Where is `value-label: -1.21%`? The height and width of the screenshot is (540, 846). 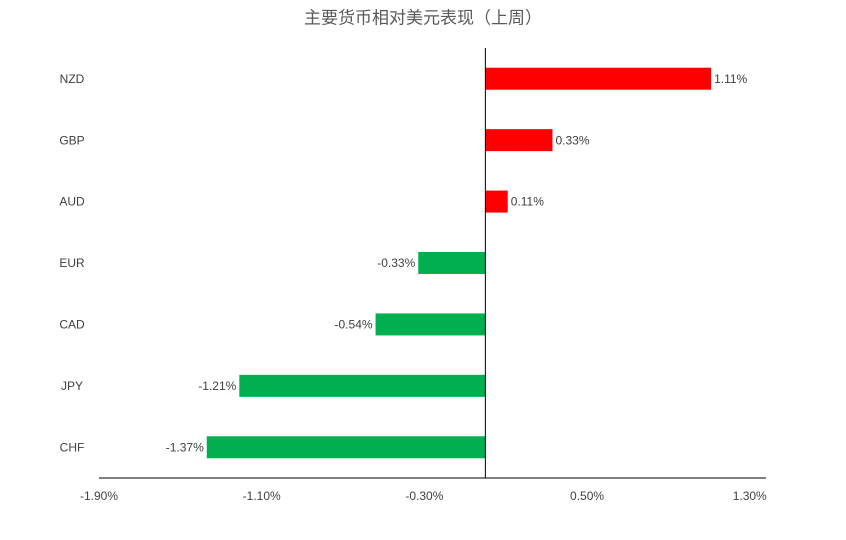
value-label: -1.21% is located at coordinates (217, 386).